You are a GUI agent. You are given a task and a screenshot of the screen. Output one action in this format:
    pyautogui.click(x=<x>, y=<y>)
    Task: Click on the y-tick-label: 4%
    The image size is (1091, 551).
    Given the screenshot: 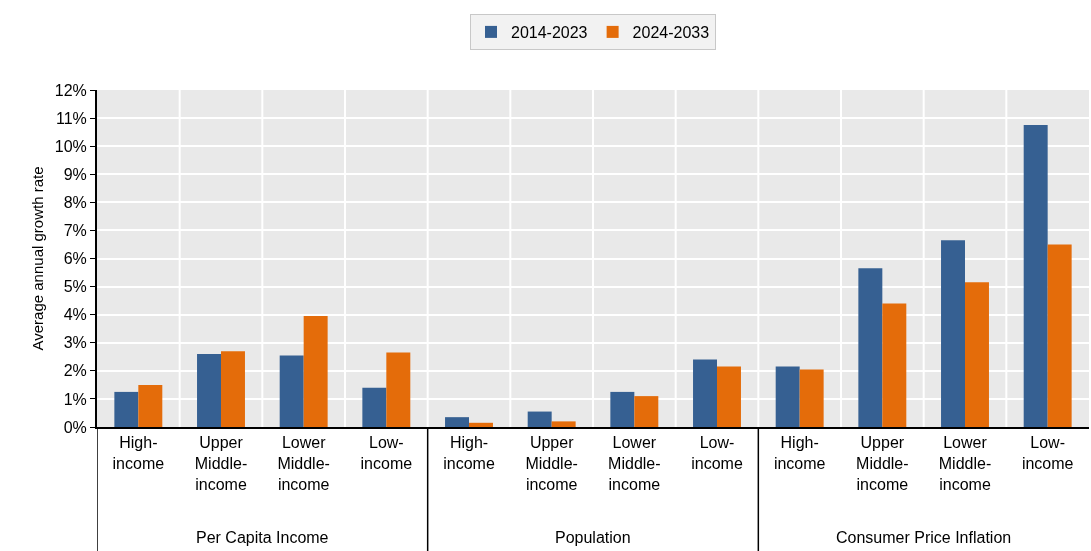 What is the action you would take?
    pyautogui.click(x=75, y=315)
    